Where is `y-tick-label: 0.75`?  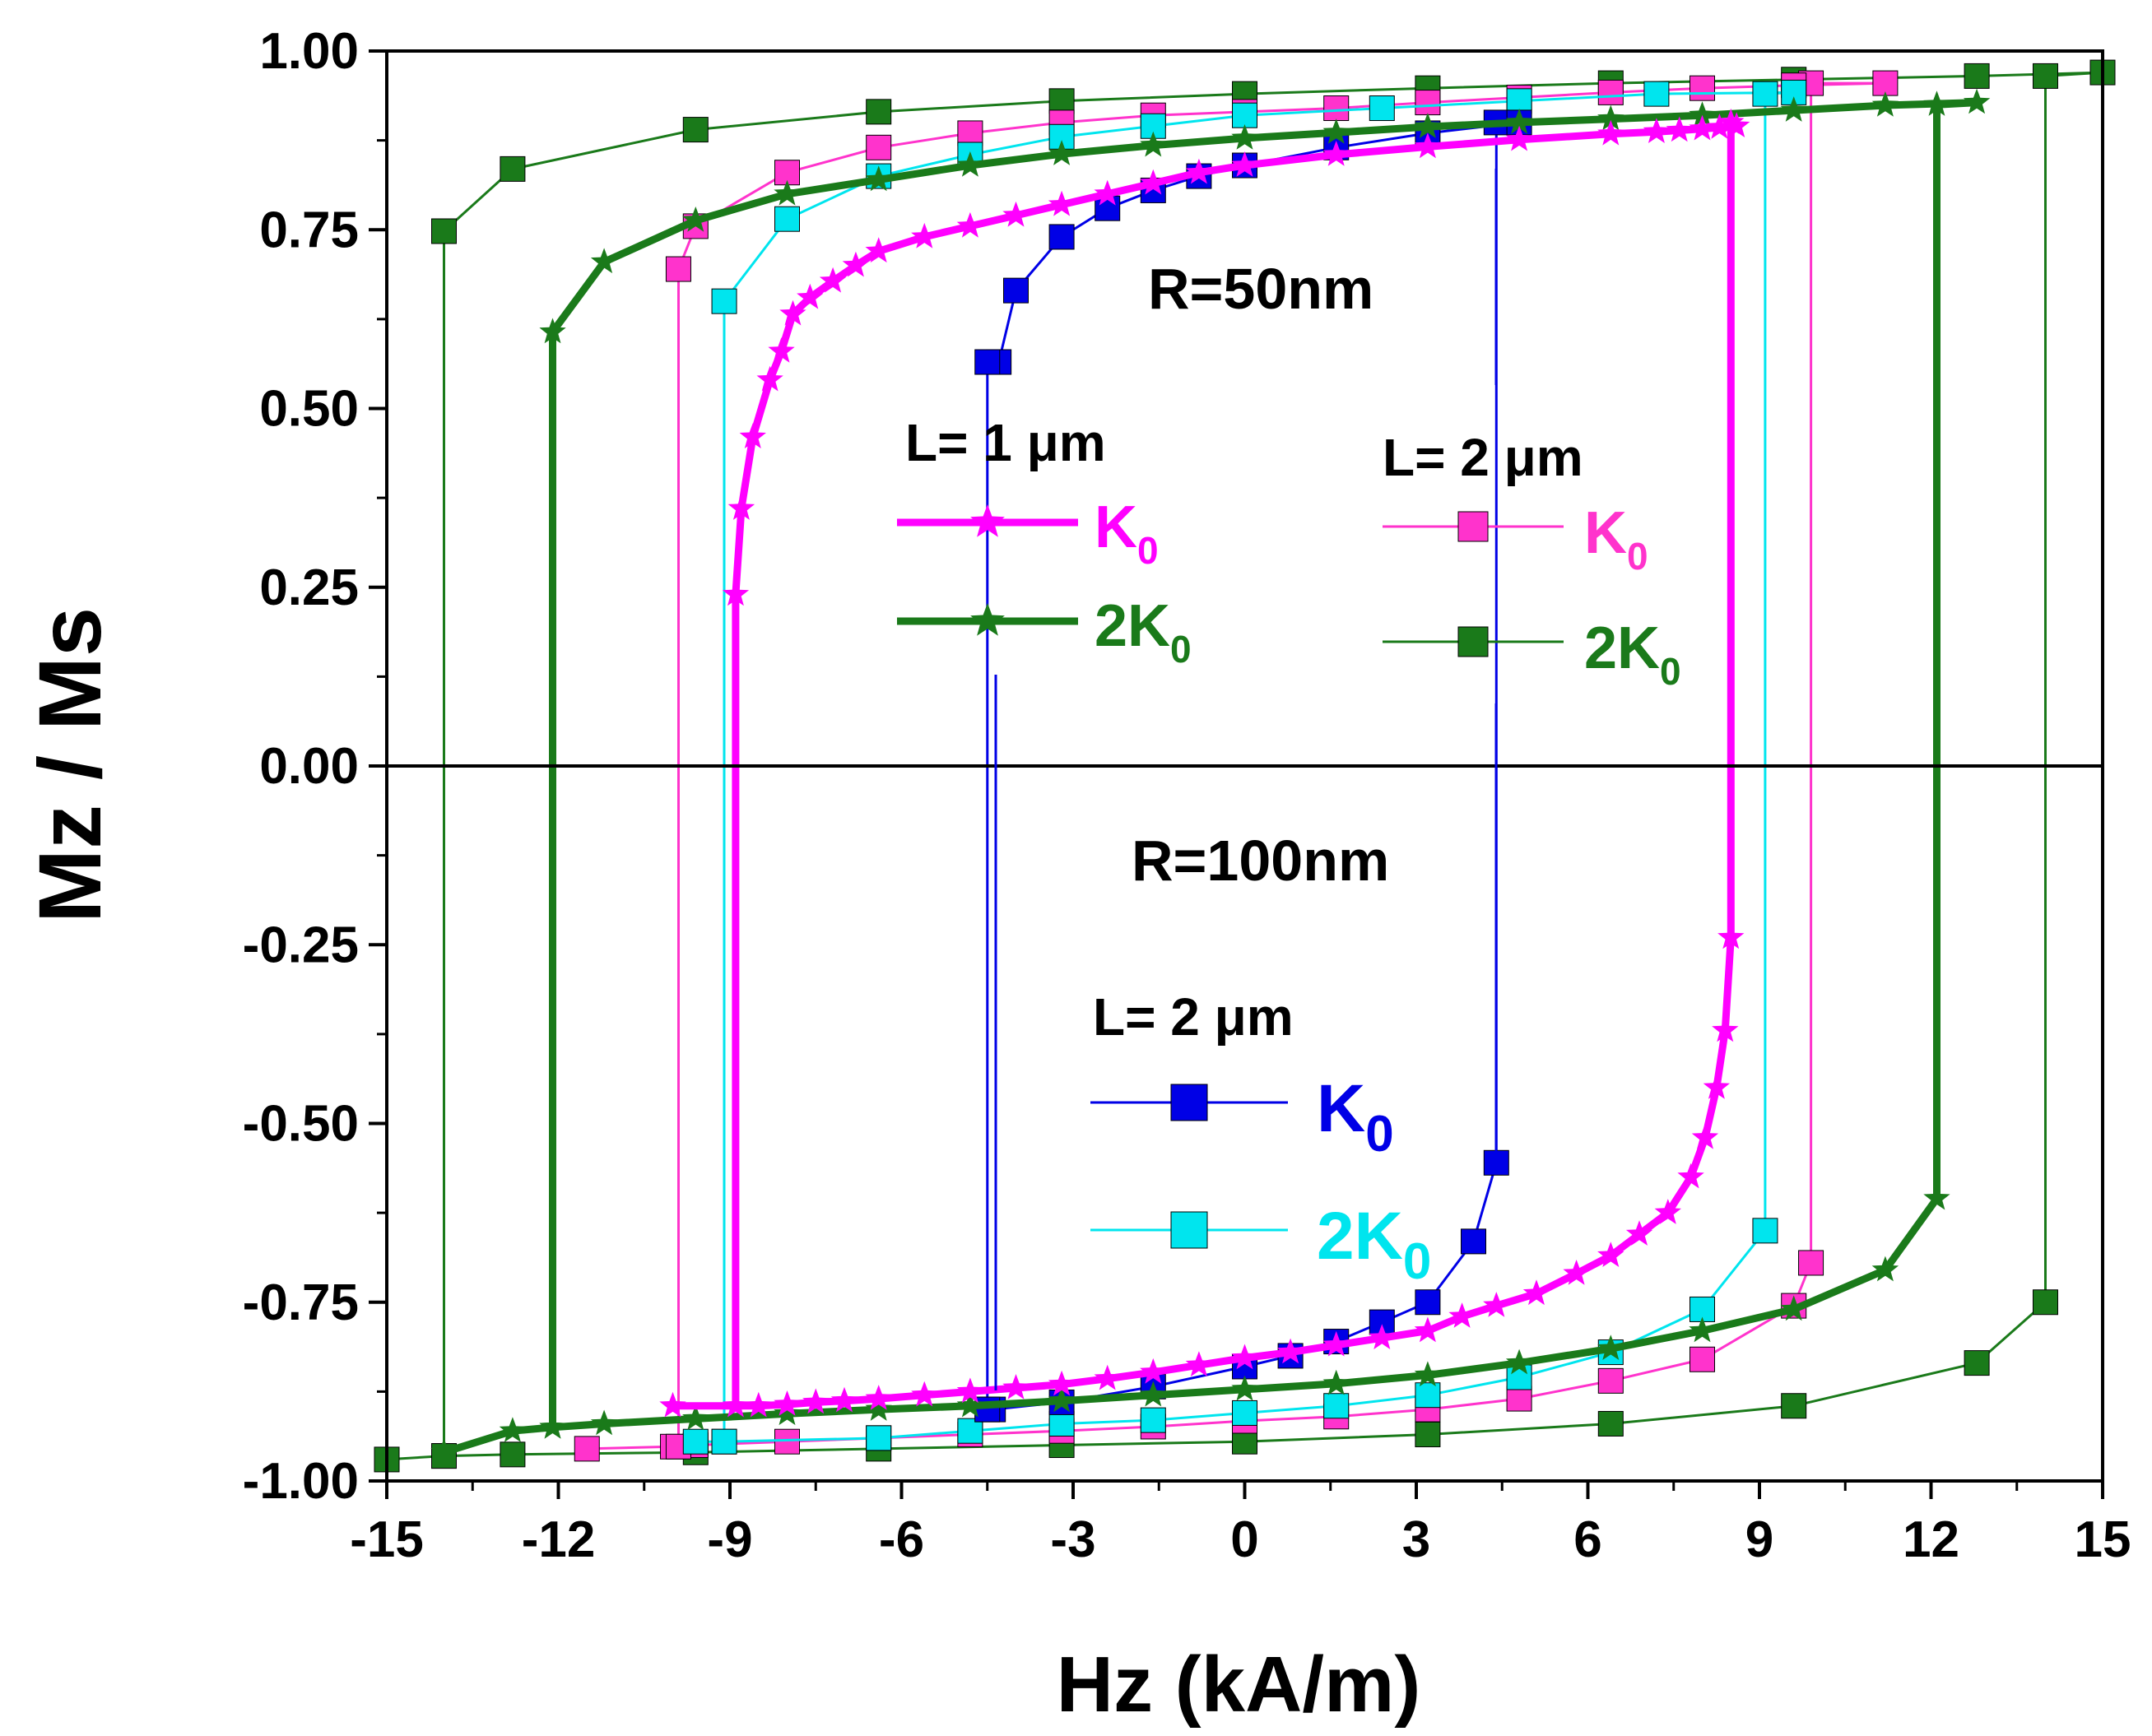 y-tick-label: 0.75 is located at coordinates (309, 230).